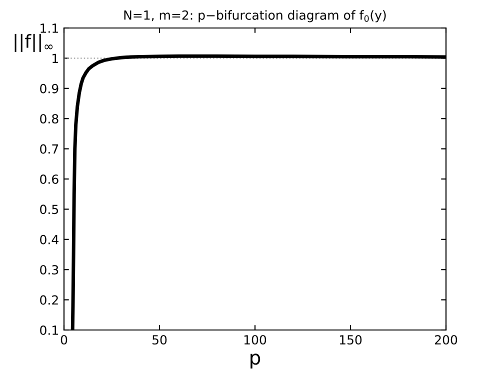 This screenshot has height=370, width=493. I want to click on x-tick-label: 50, so click(159, 340).